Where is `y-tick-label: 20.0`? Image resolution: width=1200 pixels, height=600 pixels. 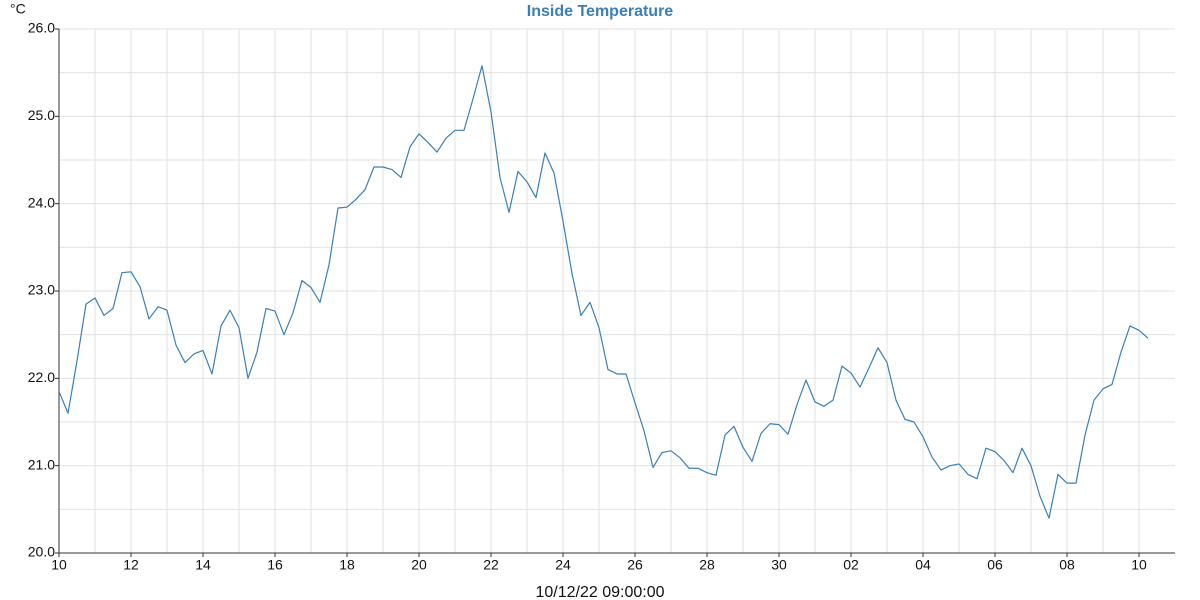 y-tick-label: 20.0 is located at coordinates (41, 552).